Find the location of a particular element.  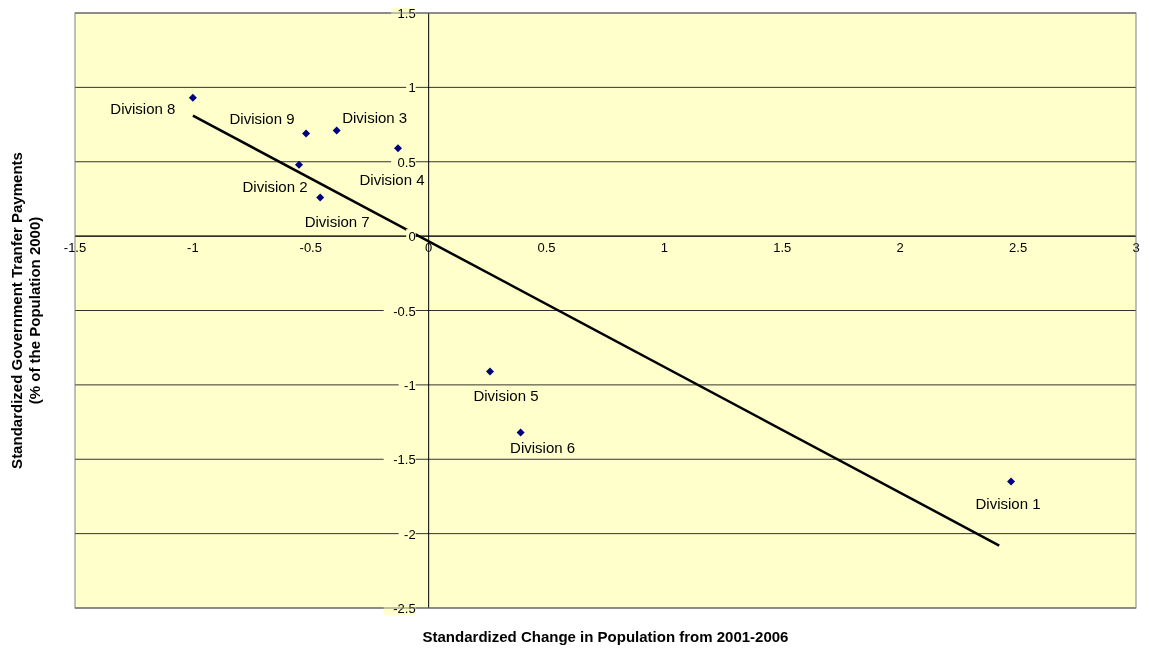

y-tick-label: -1 is located at coordinates (410, 385).